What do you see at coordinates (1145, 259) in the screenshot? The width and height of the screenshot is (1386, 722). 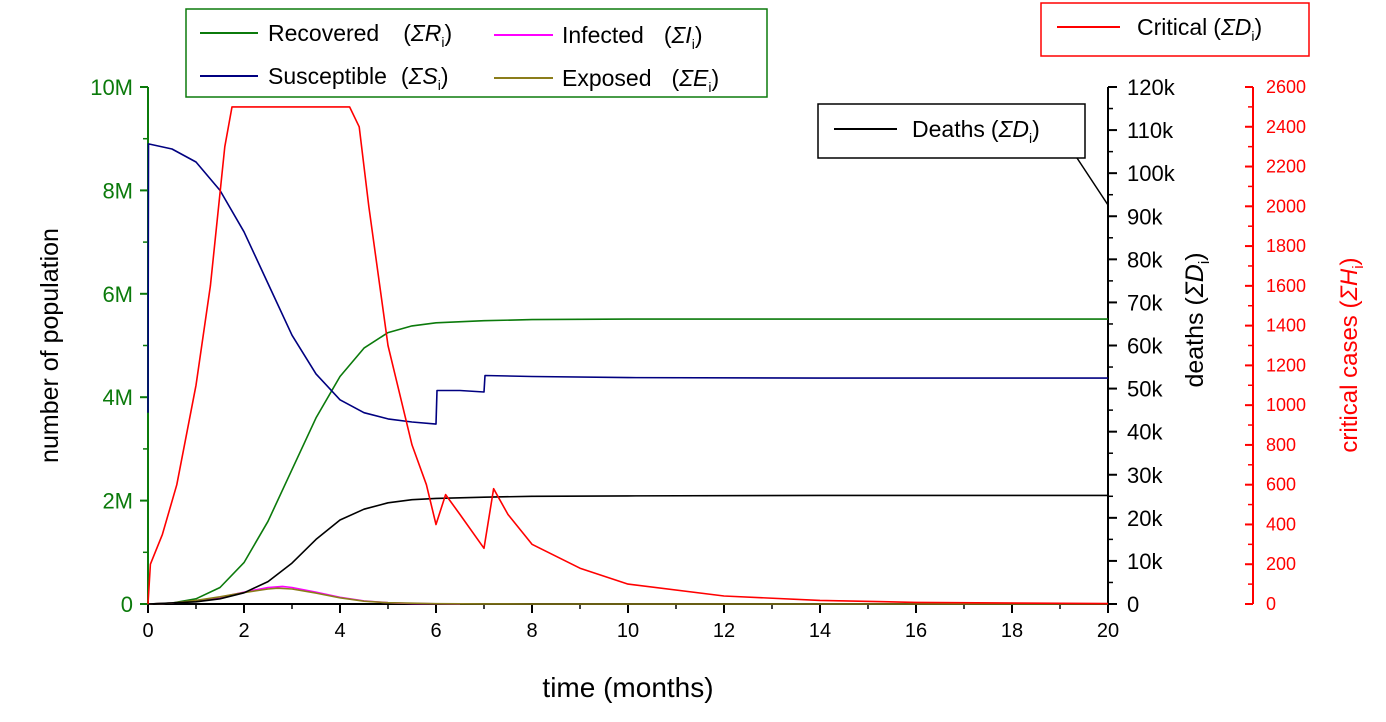 I see `middle-tick-label: 80k` at bounding box center [1145, 259].